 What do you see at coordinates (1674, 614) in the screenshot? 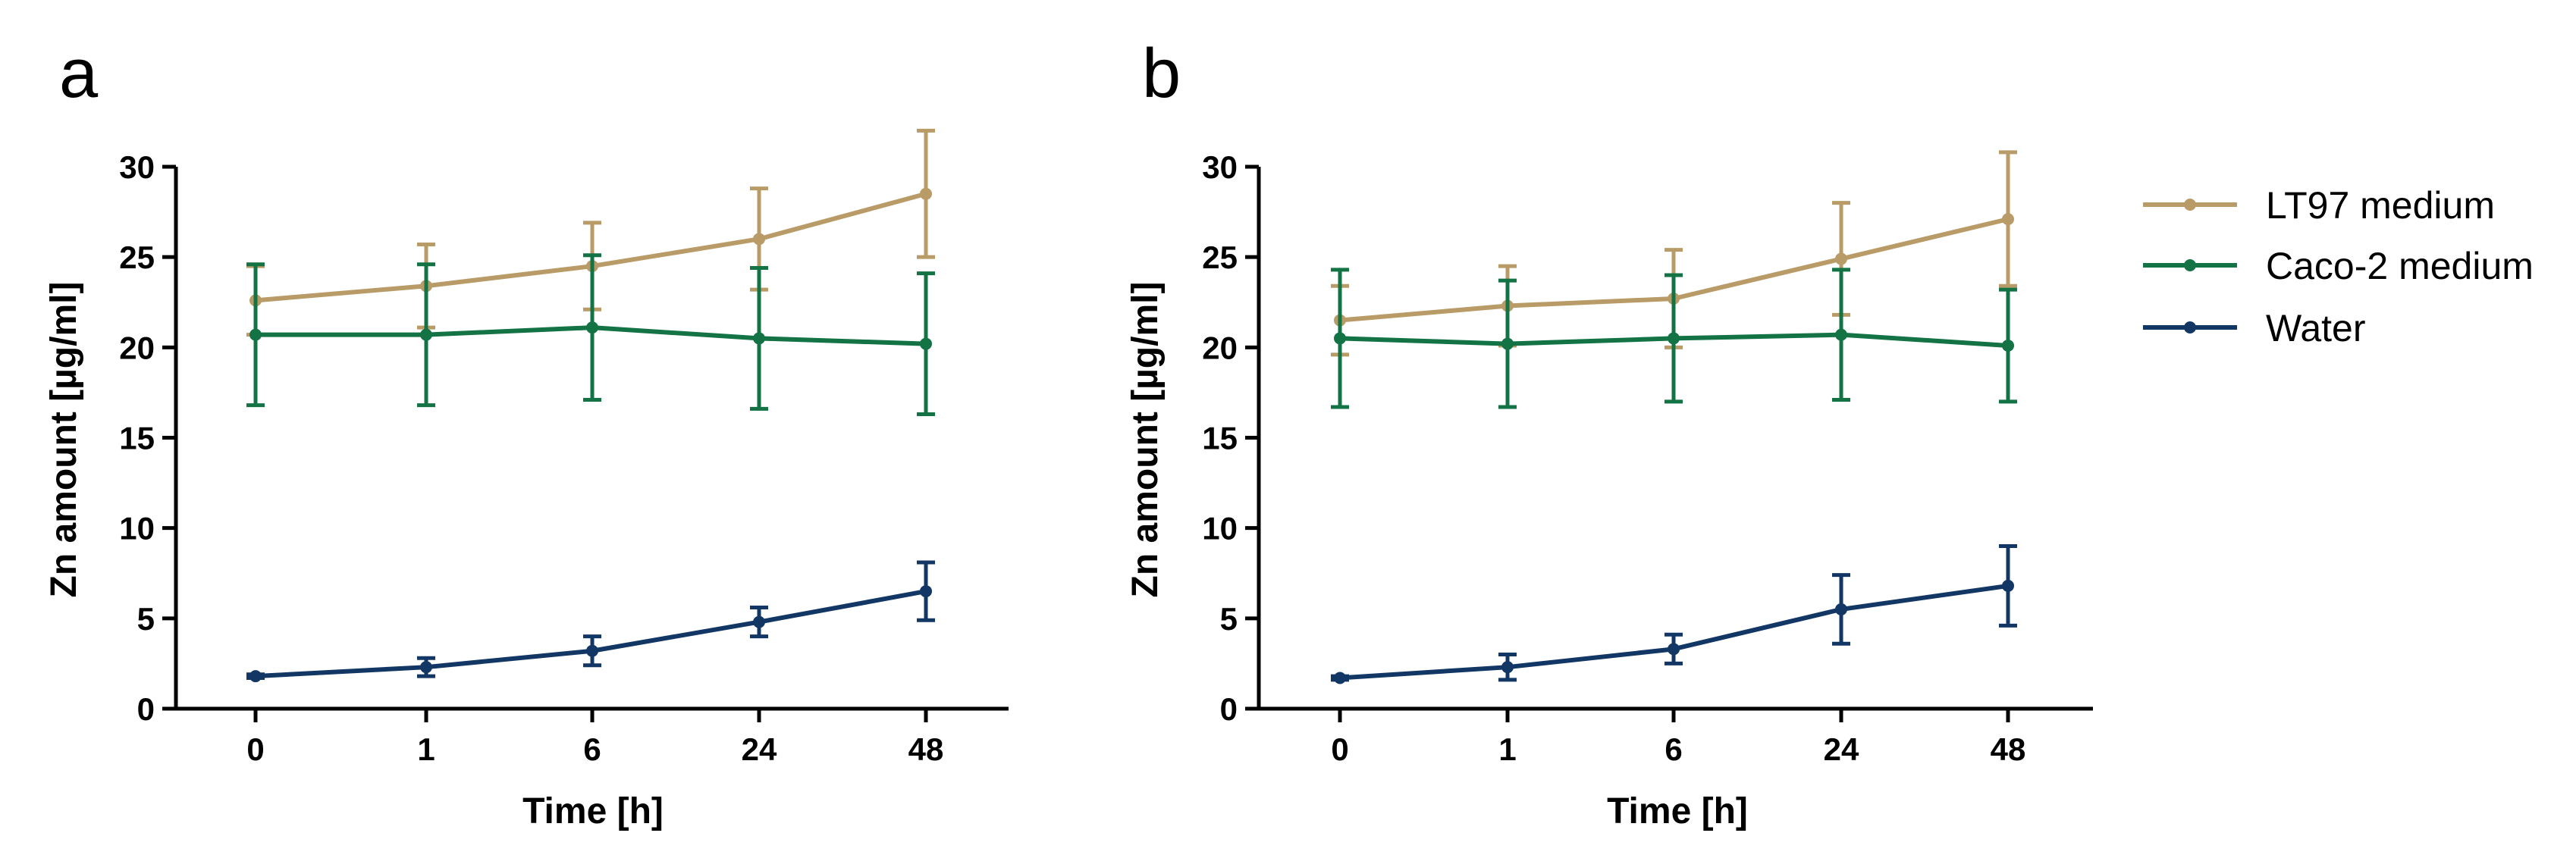
I see `panel-b-series-water` at bounding box center [1674, 614].